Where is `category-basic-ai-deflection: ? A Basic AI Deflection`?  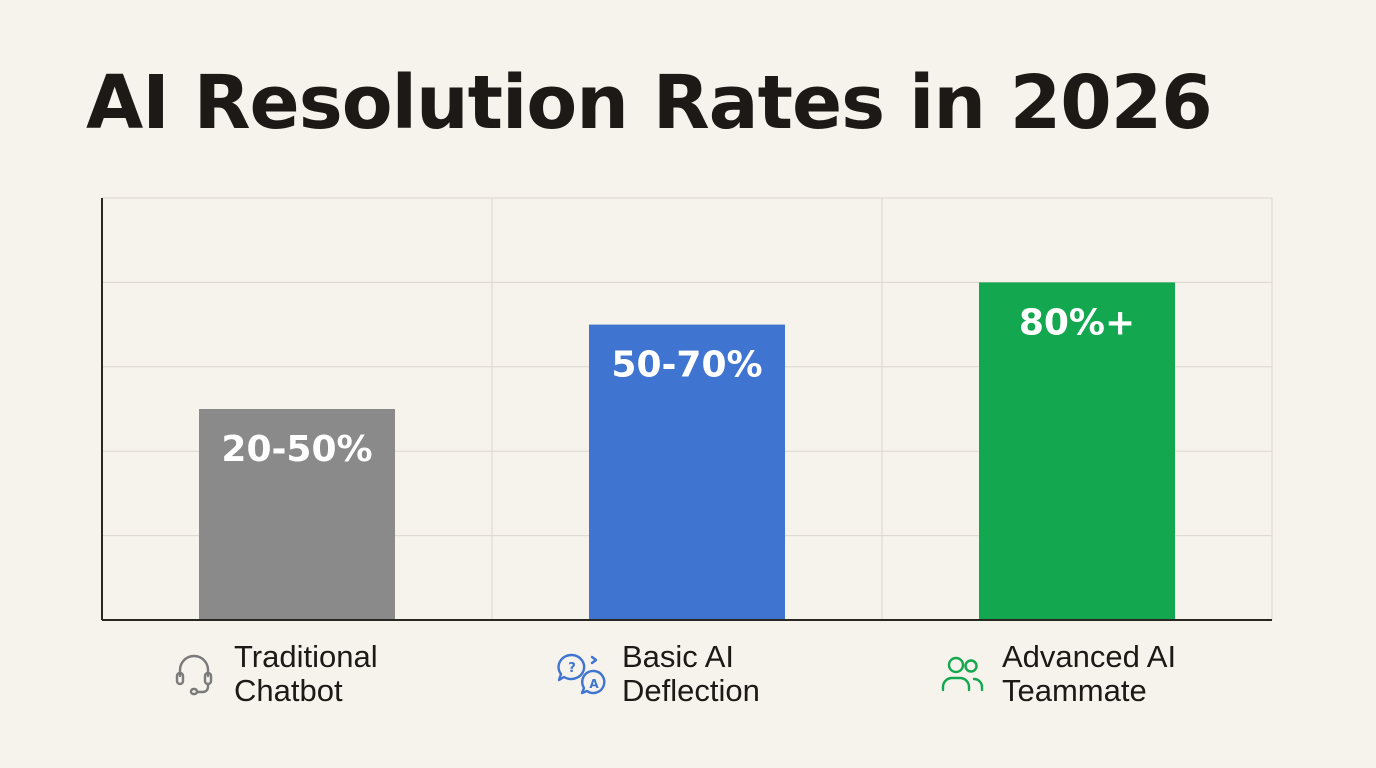 category-basic-ai-deflection: ? A Basic AI Deflection is located at coordinates (658, 674).